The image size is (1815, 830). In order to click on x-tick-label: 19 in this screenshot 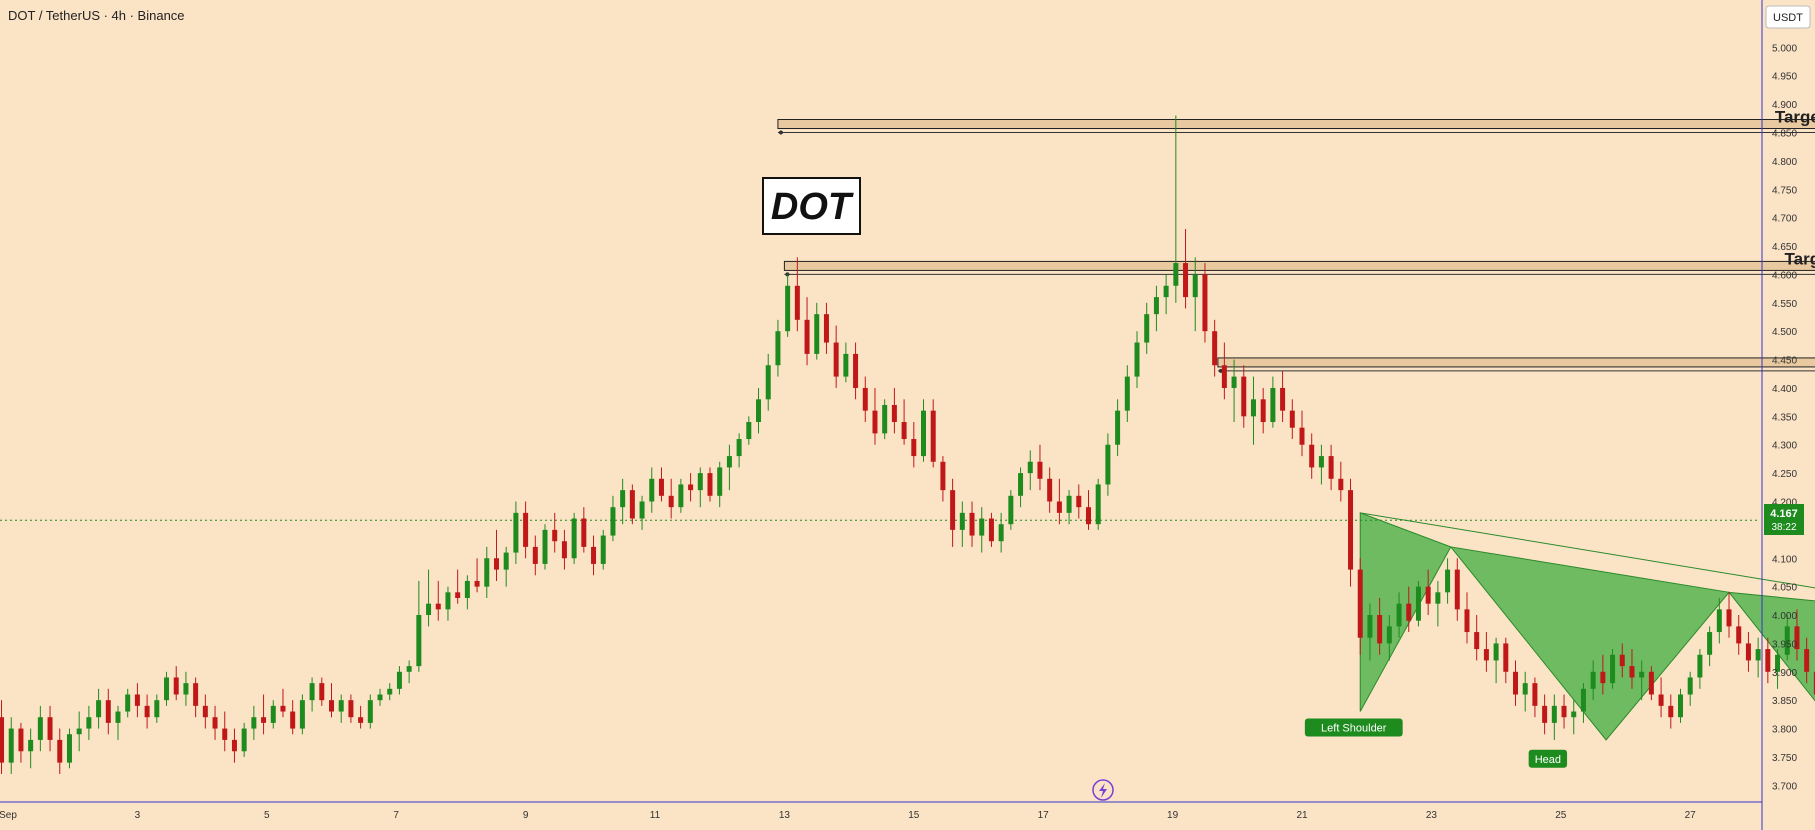, I will do `click(1173, 815)`.